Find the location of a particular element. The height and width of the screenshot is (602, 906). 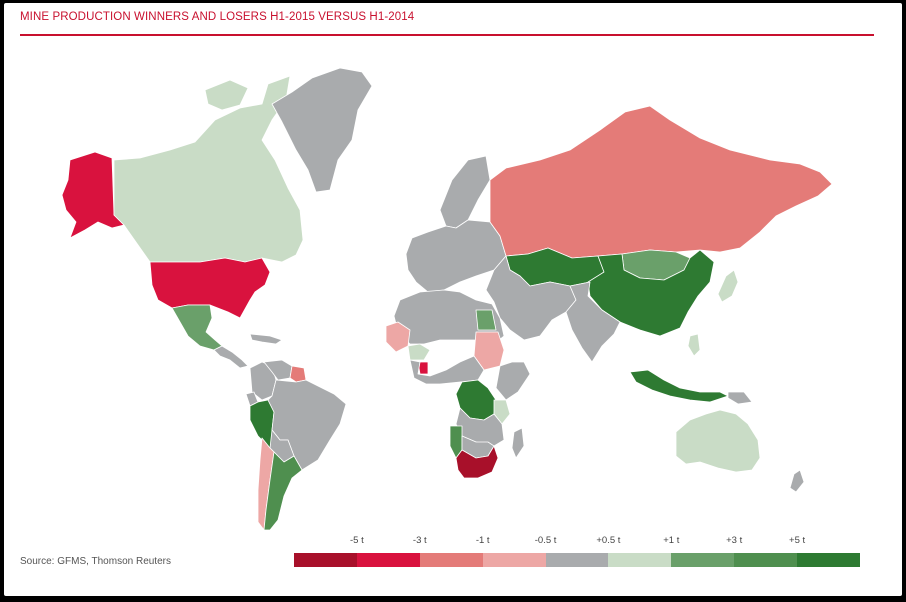

region-burkina-faso is located at coordinates (419, 352).